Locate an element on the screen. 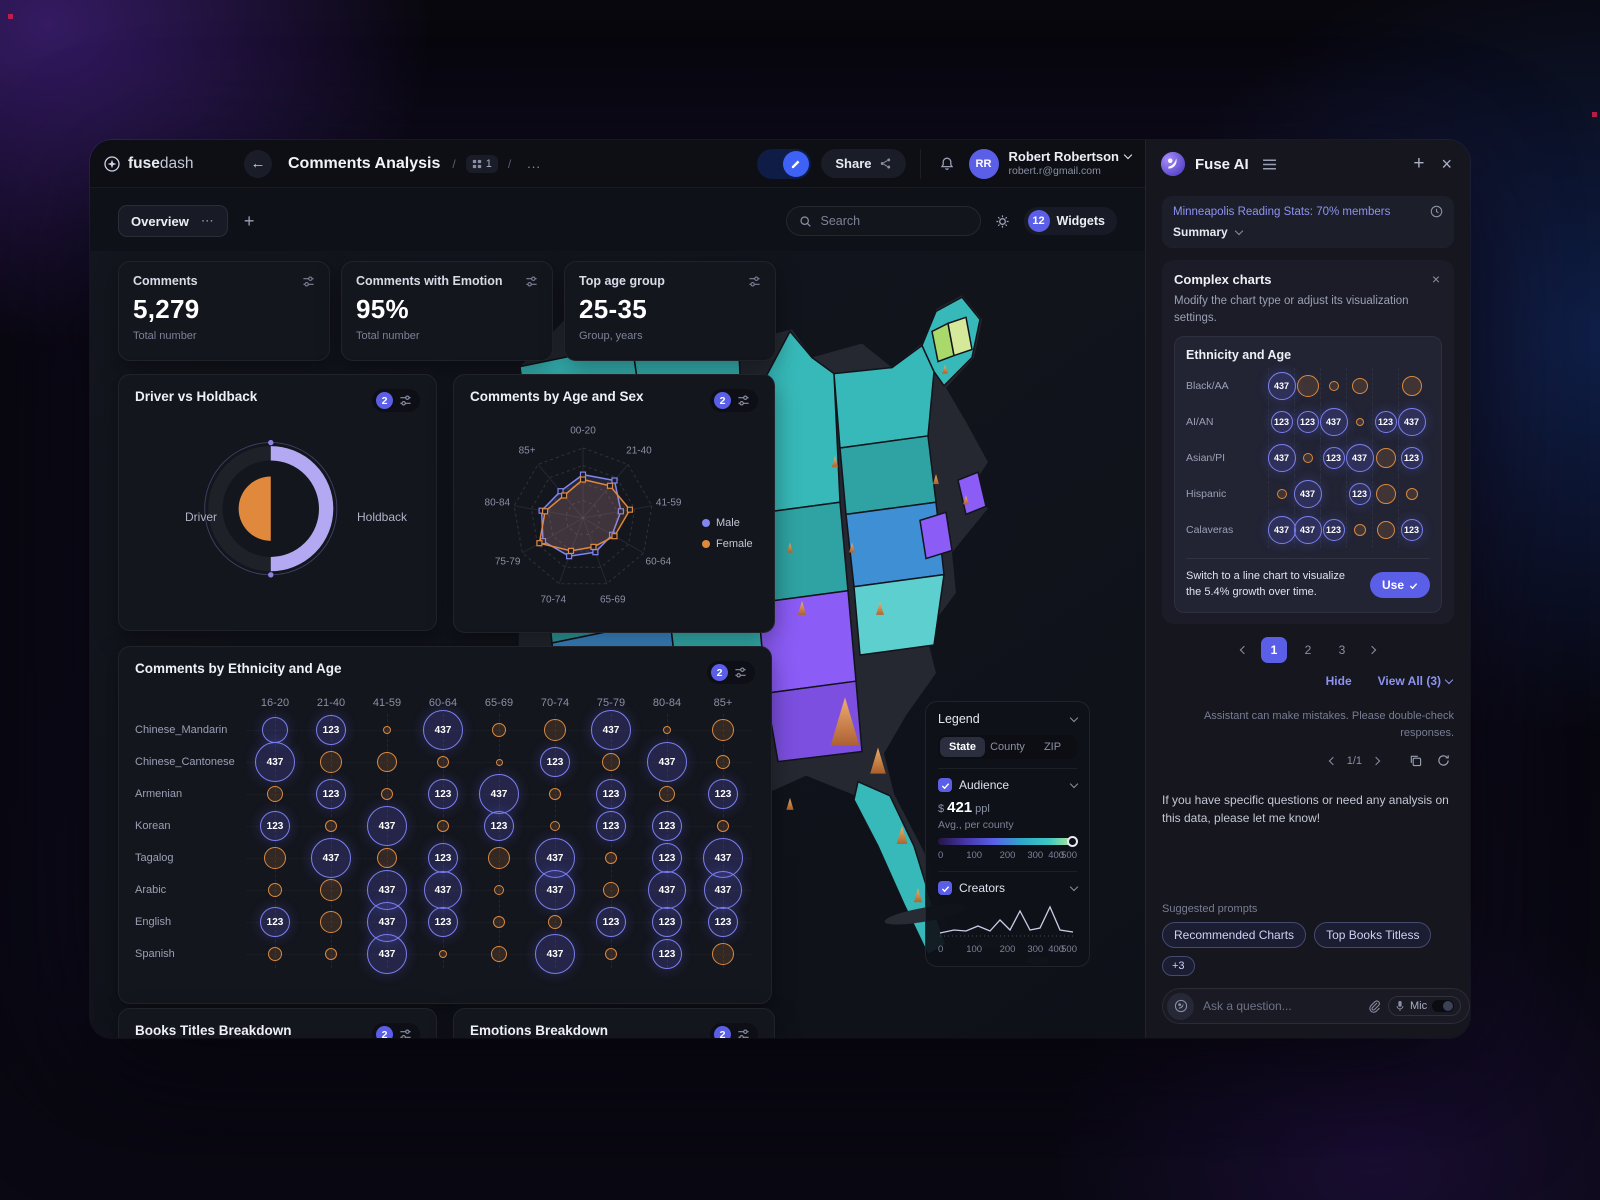 The image size is (1600, 1200). copy-icon is located at coordinates (1415, 760).